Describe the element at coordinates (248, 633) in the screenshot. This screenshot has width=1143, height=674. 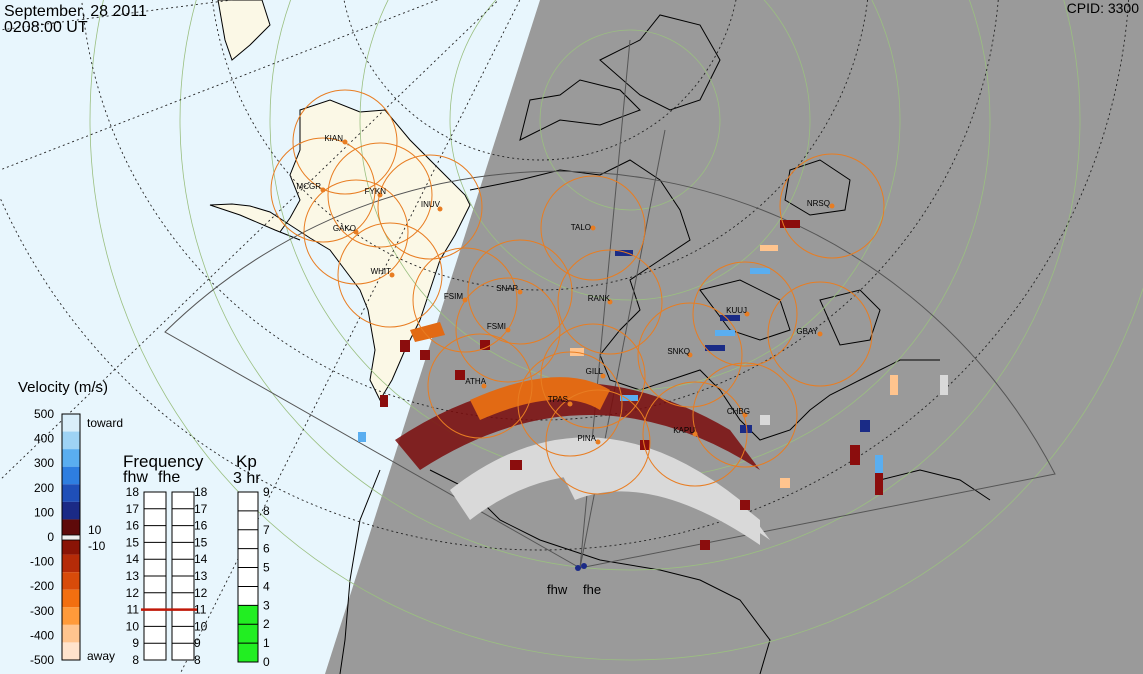
I see `kp-bar-fill` at that location.